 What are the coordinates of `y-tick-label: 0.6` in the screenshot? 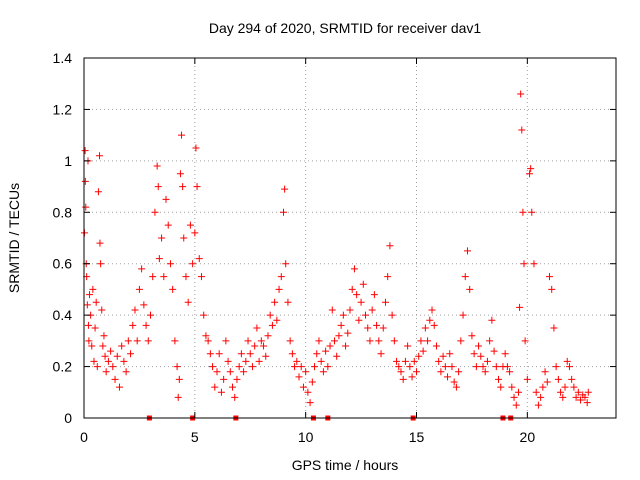 It's located at (63, 264).